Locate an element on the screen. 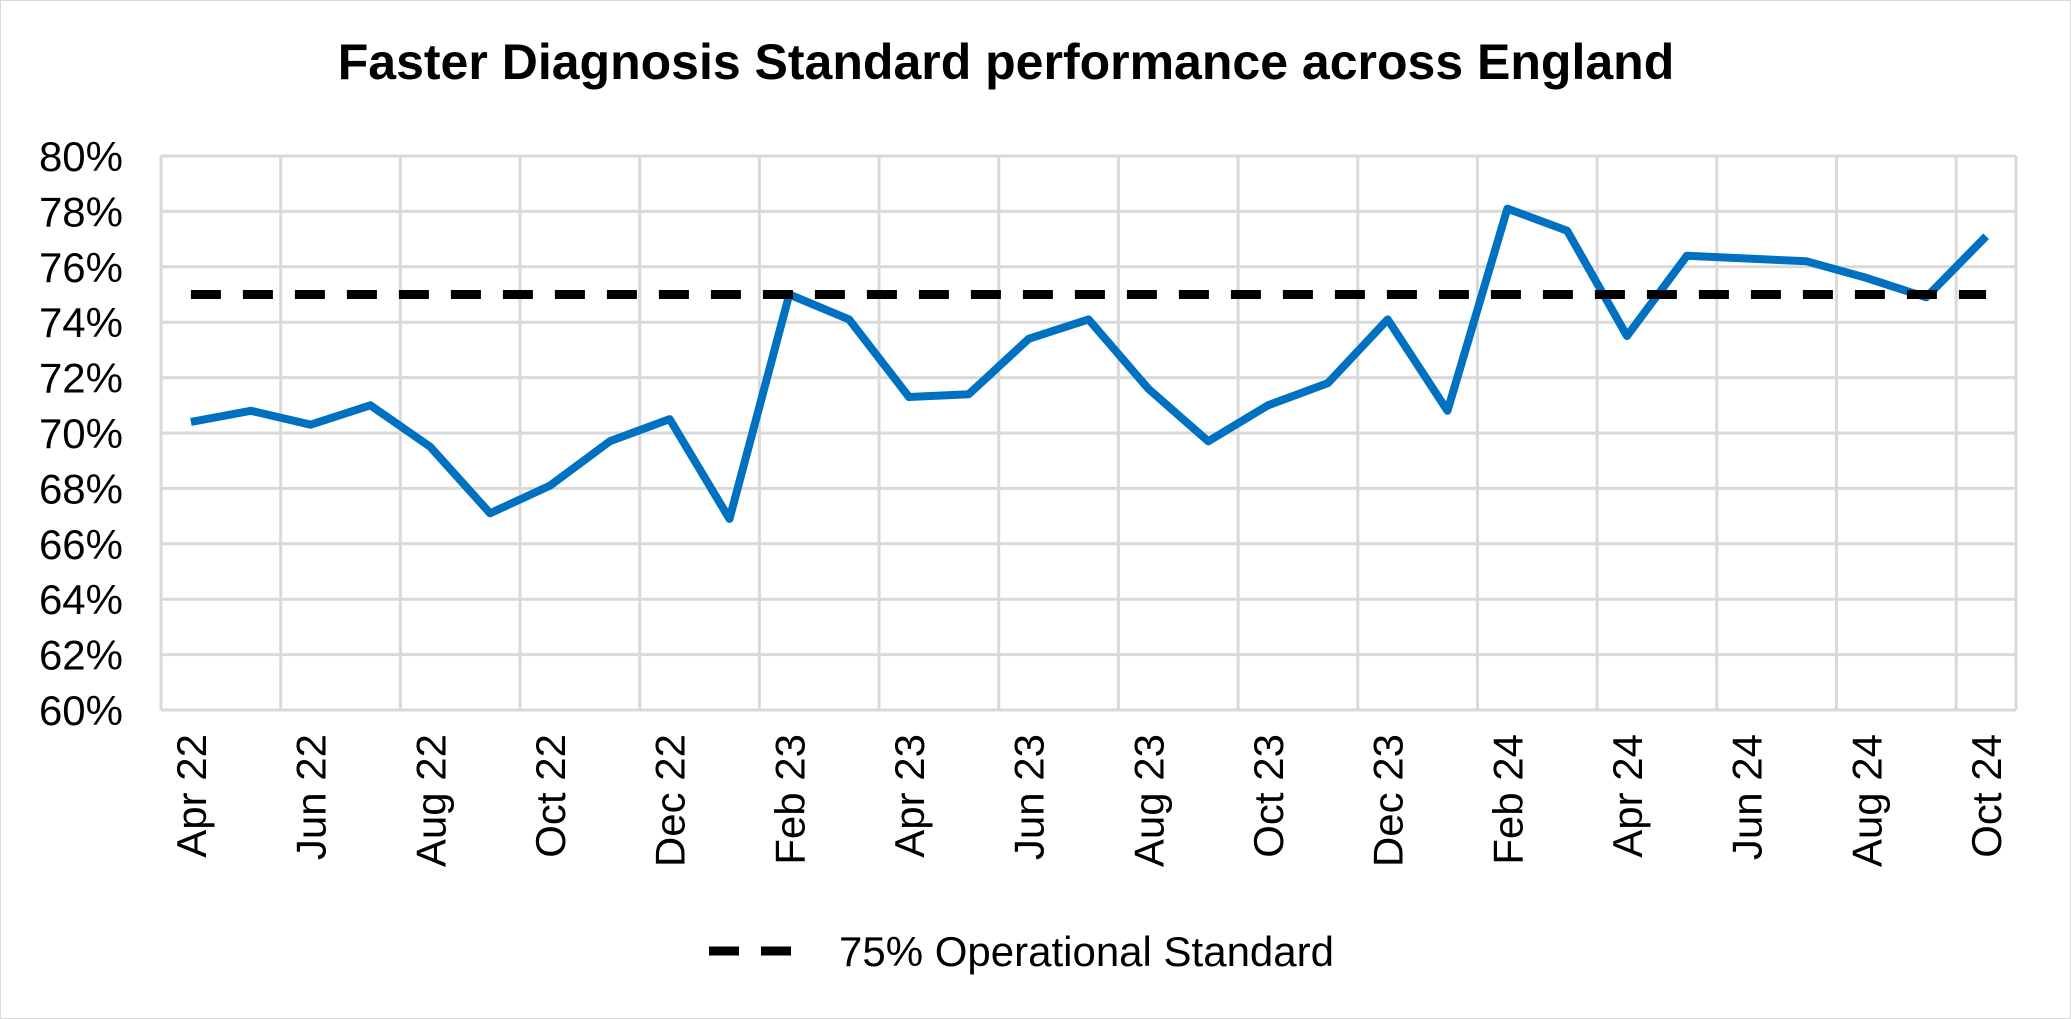 This screenshot has width=2071, height=1019. x-tick-label: Jun 23 is located at coordinates (1029, 797).